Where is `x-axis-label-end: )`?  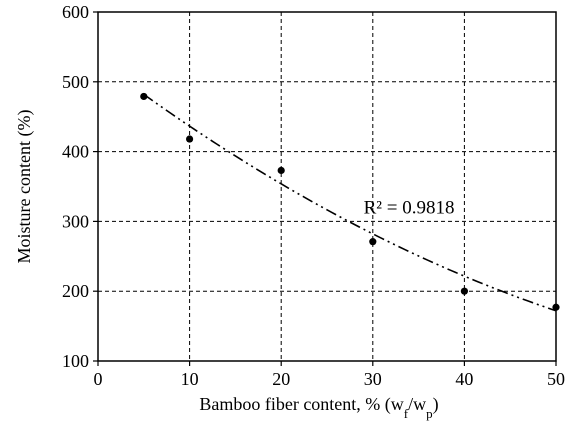
x-axis-label-end: ) is located at coordinates (436, 404).